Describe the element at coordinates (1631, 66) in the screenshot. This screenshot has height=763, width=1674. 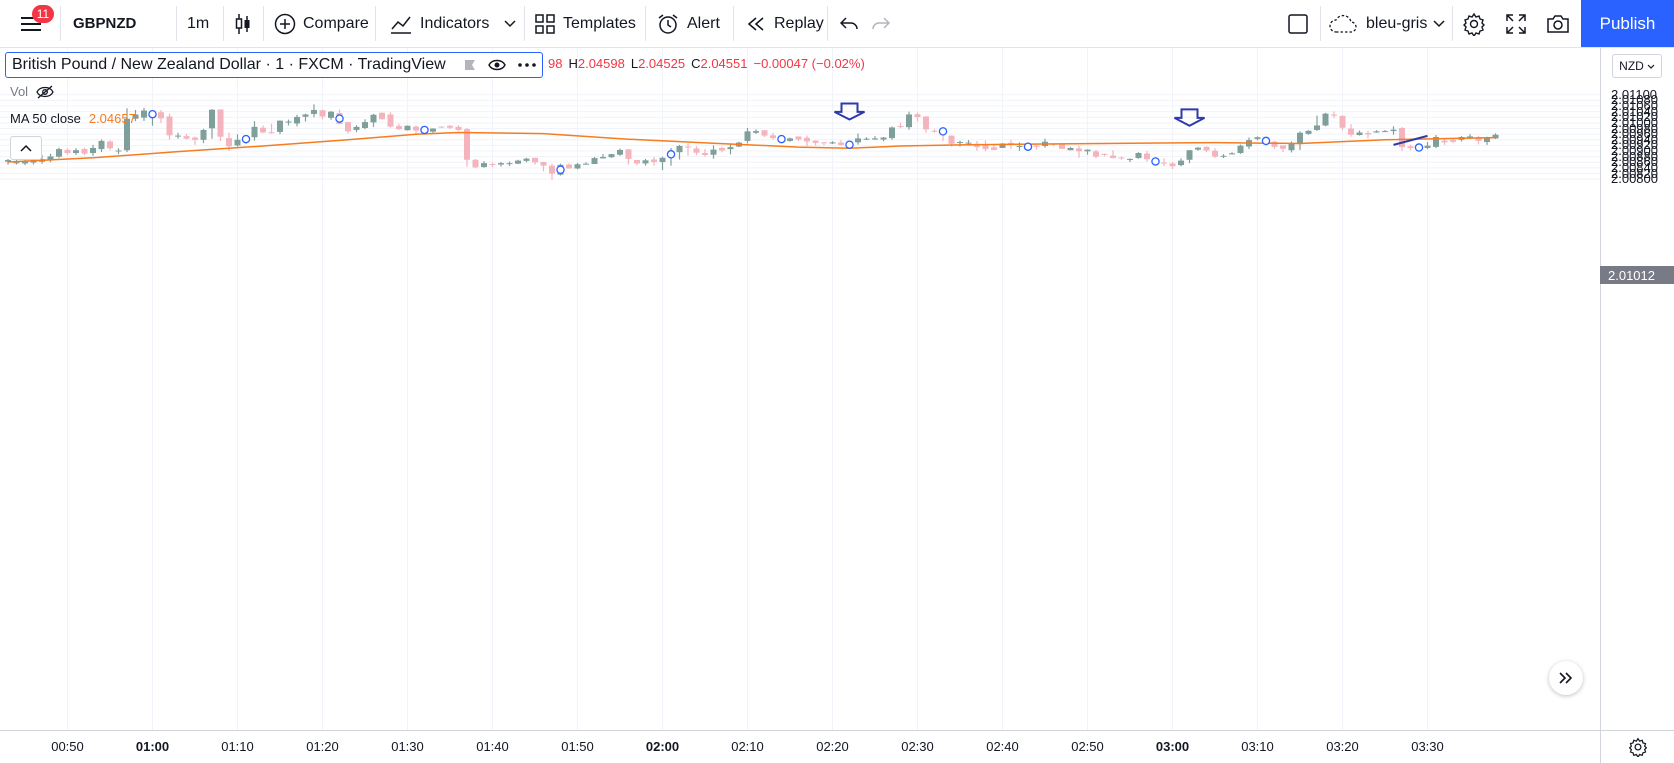
I see `currency-label: NZD` at that location.